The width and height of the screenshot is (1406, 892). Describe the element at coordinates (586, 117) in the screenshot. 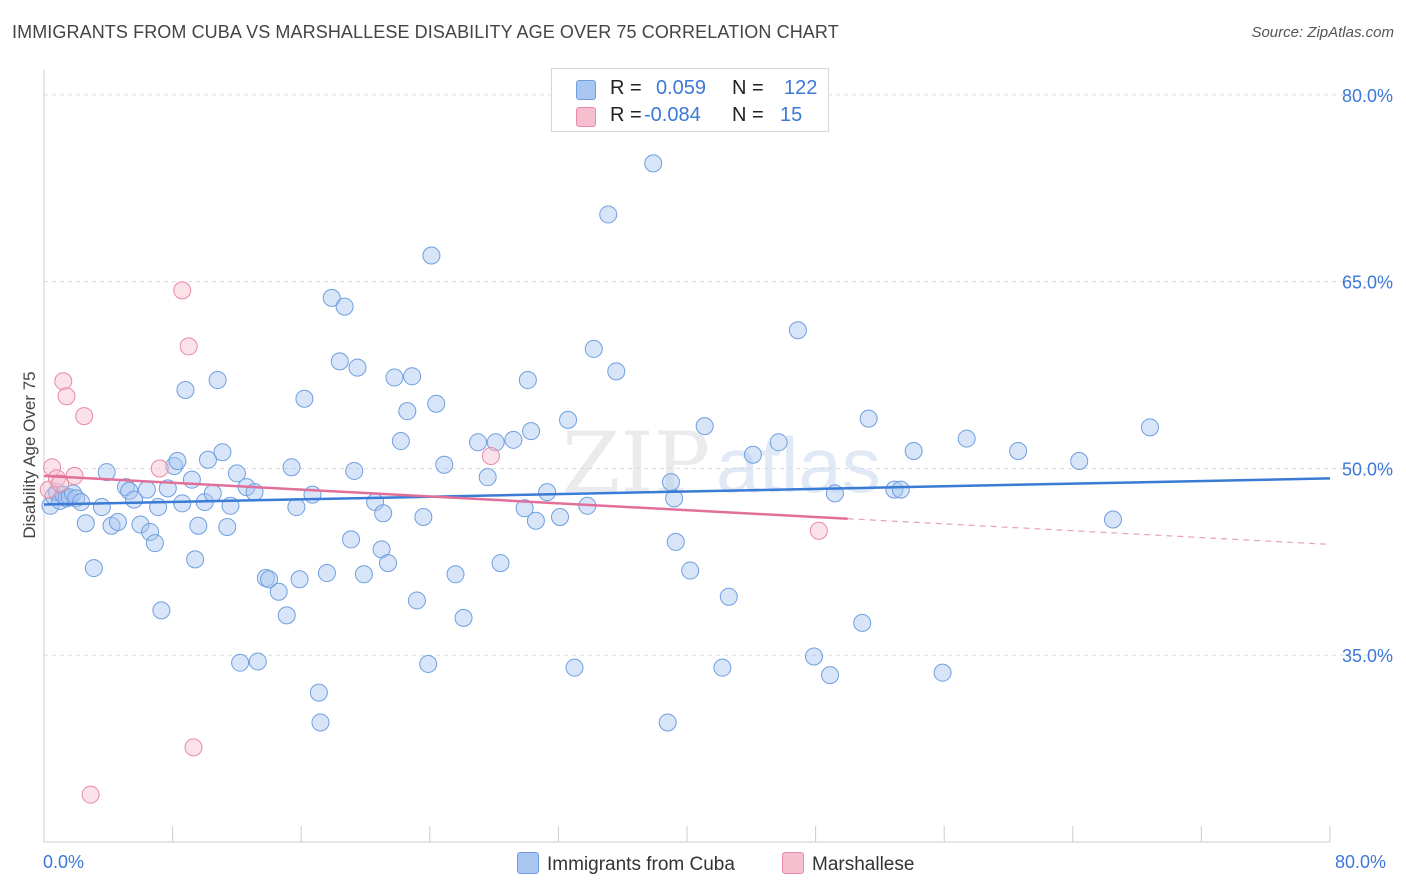

I see `legend-swatch-marshallese` at that location.